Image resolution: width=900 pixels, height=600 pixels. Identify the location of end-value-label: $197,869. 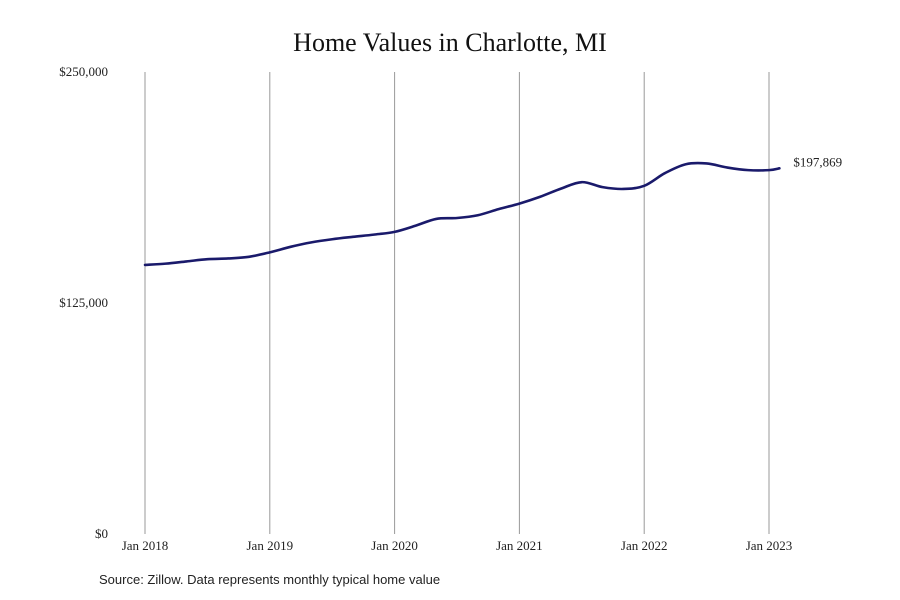
(817, 161).